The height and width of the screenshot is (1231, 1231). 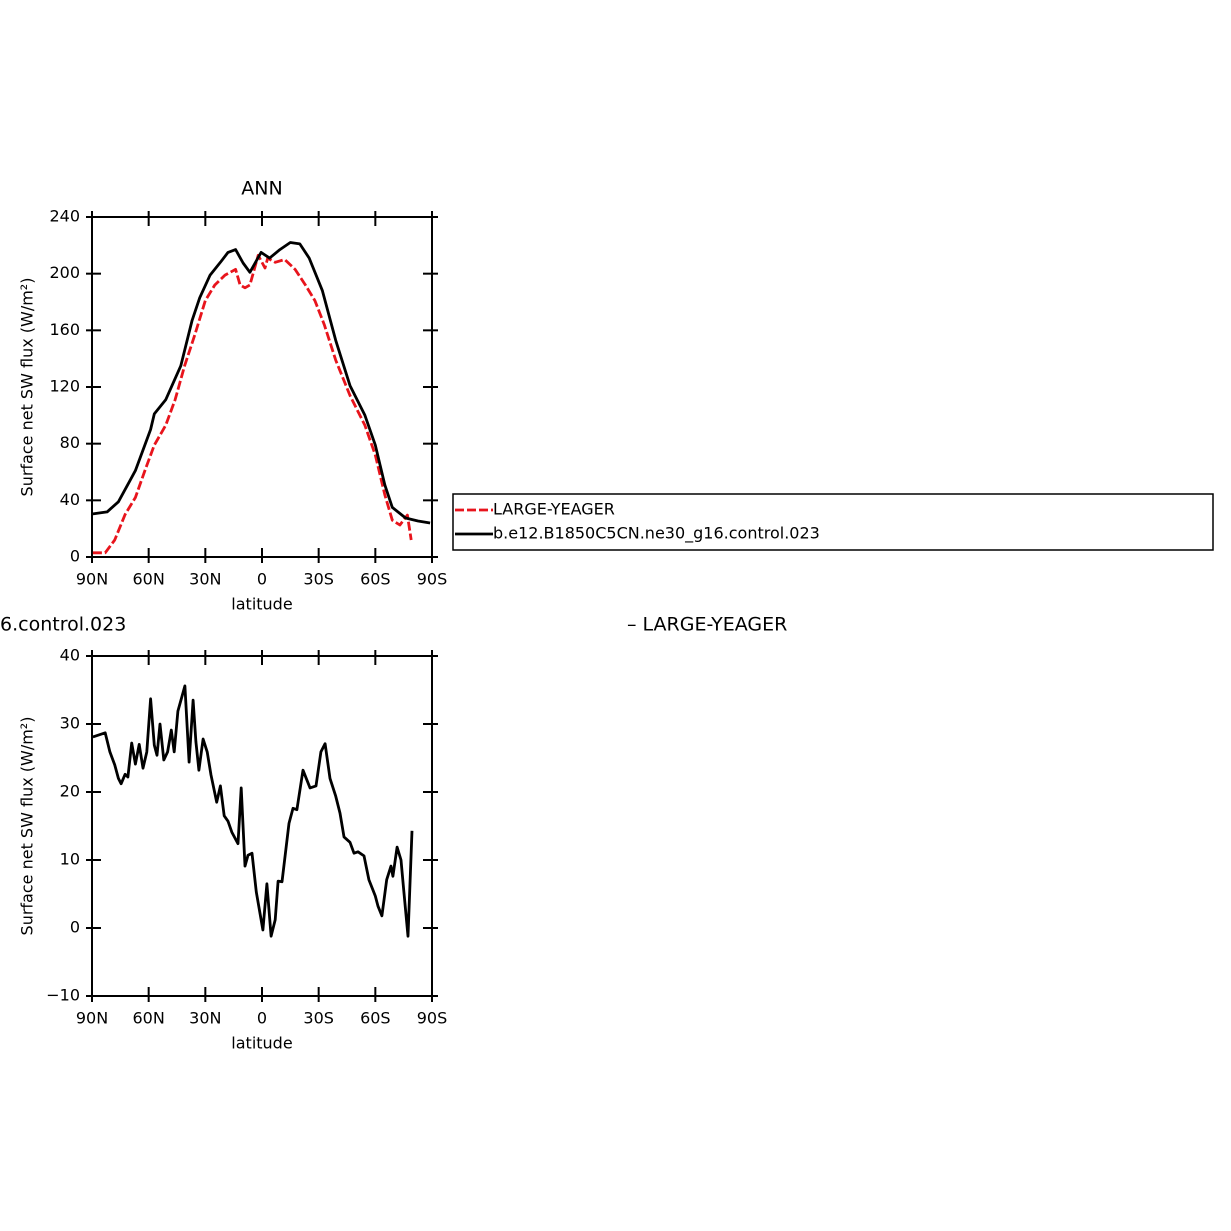 I want to click on y-tick-label: 30, so click(x=70, y=723).